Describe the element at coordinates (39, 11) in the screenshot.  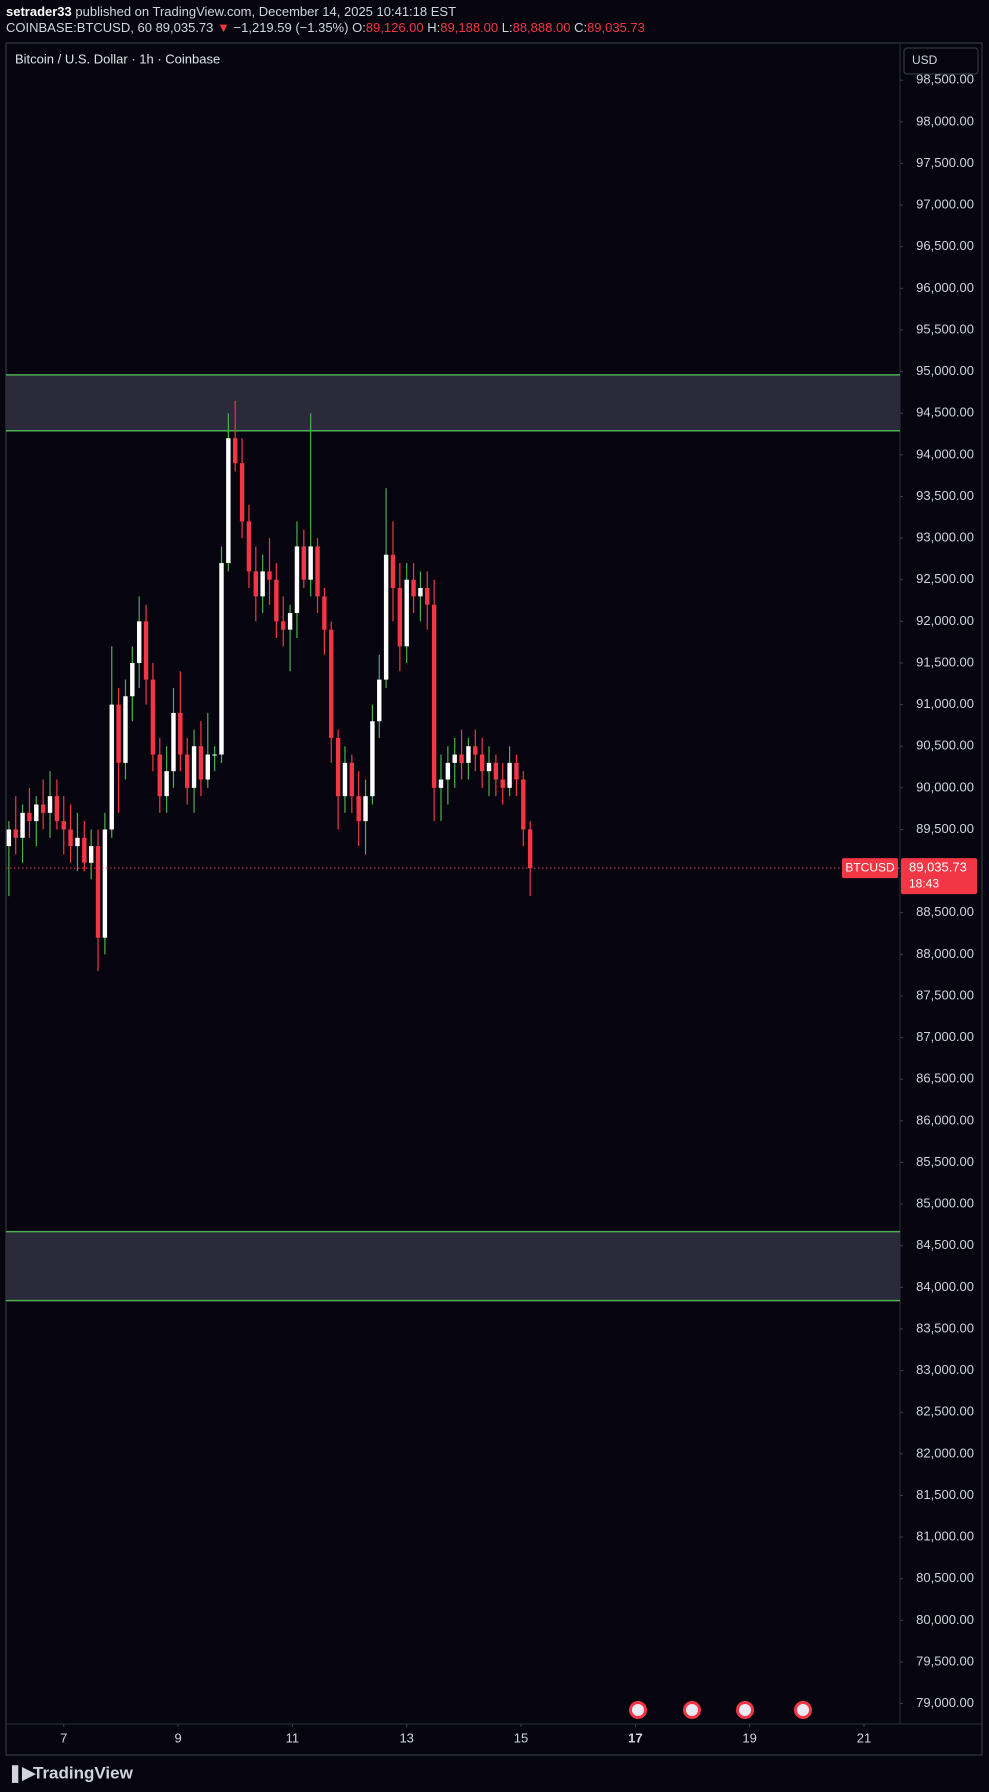
I see `author: setrader33` at that location.